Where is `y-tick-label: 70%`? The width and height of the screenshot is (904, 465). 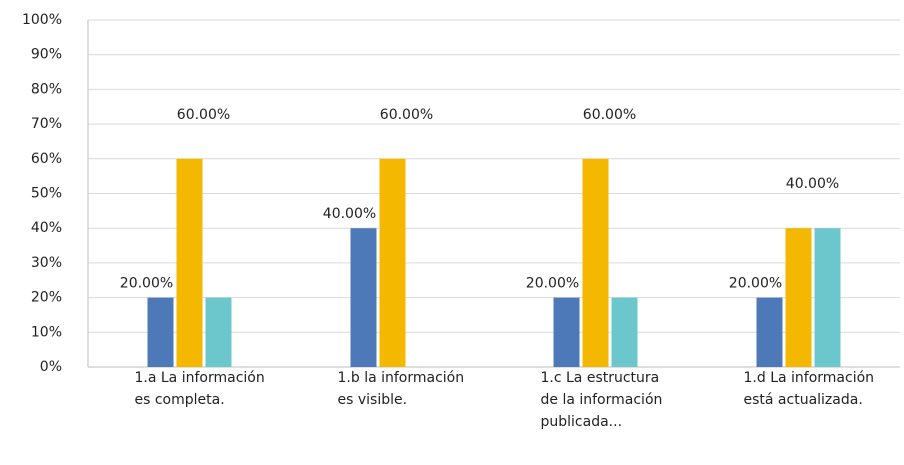
y-tick-label: 70% is located at coordinates (46, 124).